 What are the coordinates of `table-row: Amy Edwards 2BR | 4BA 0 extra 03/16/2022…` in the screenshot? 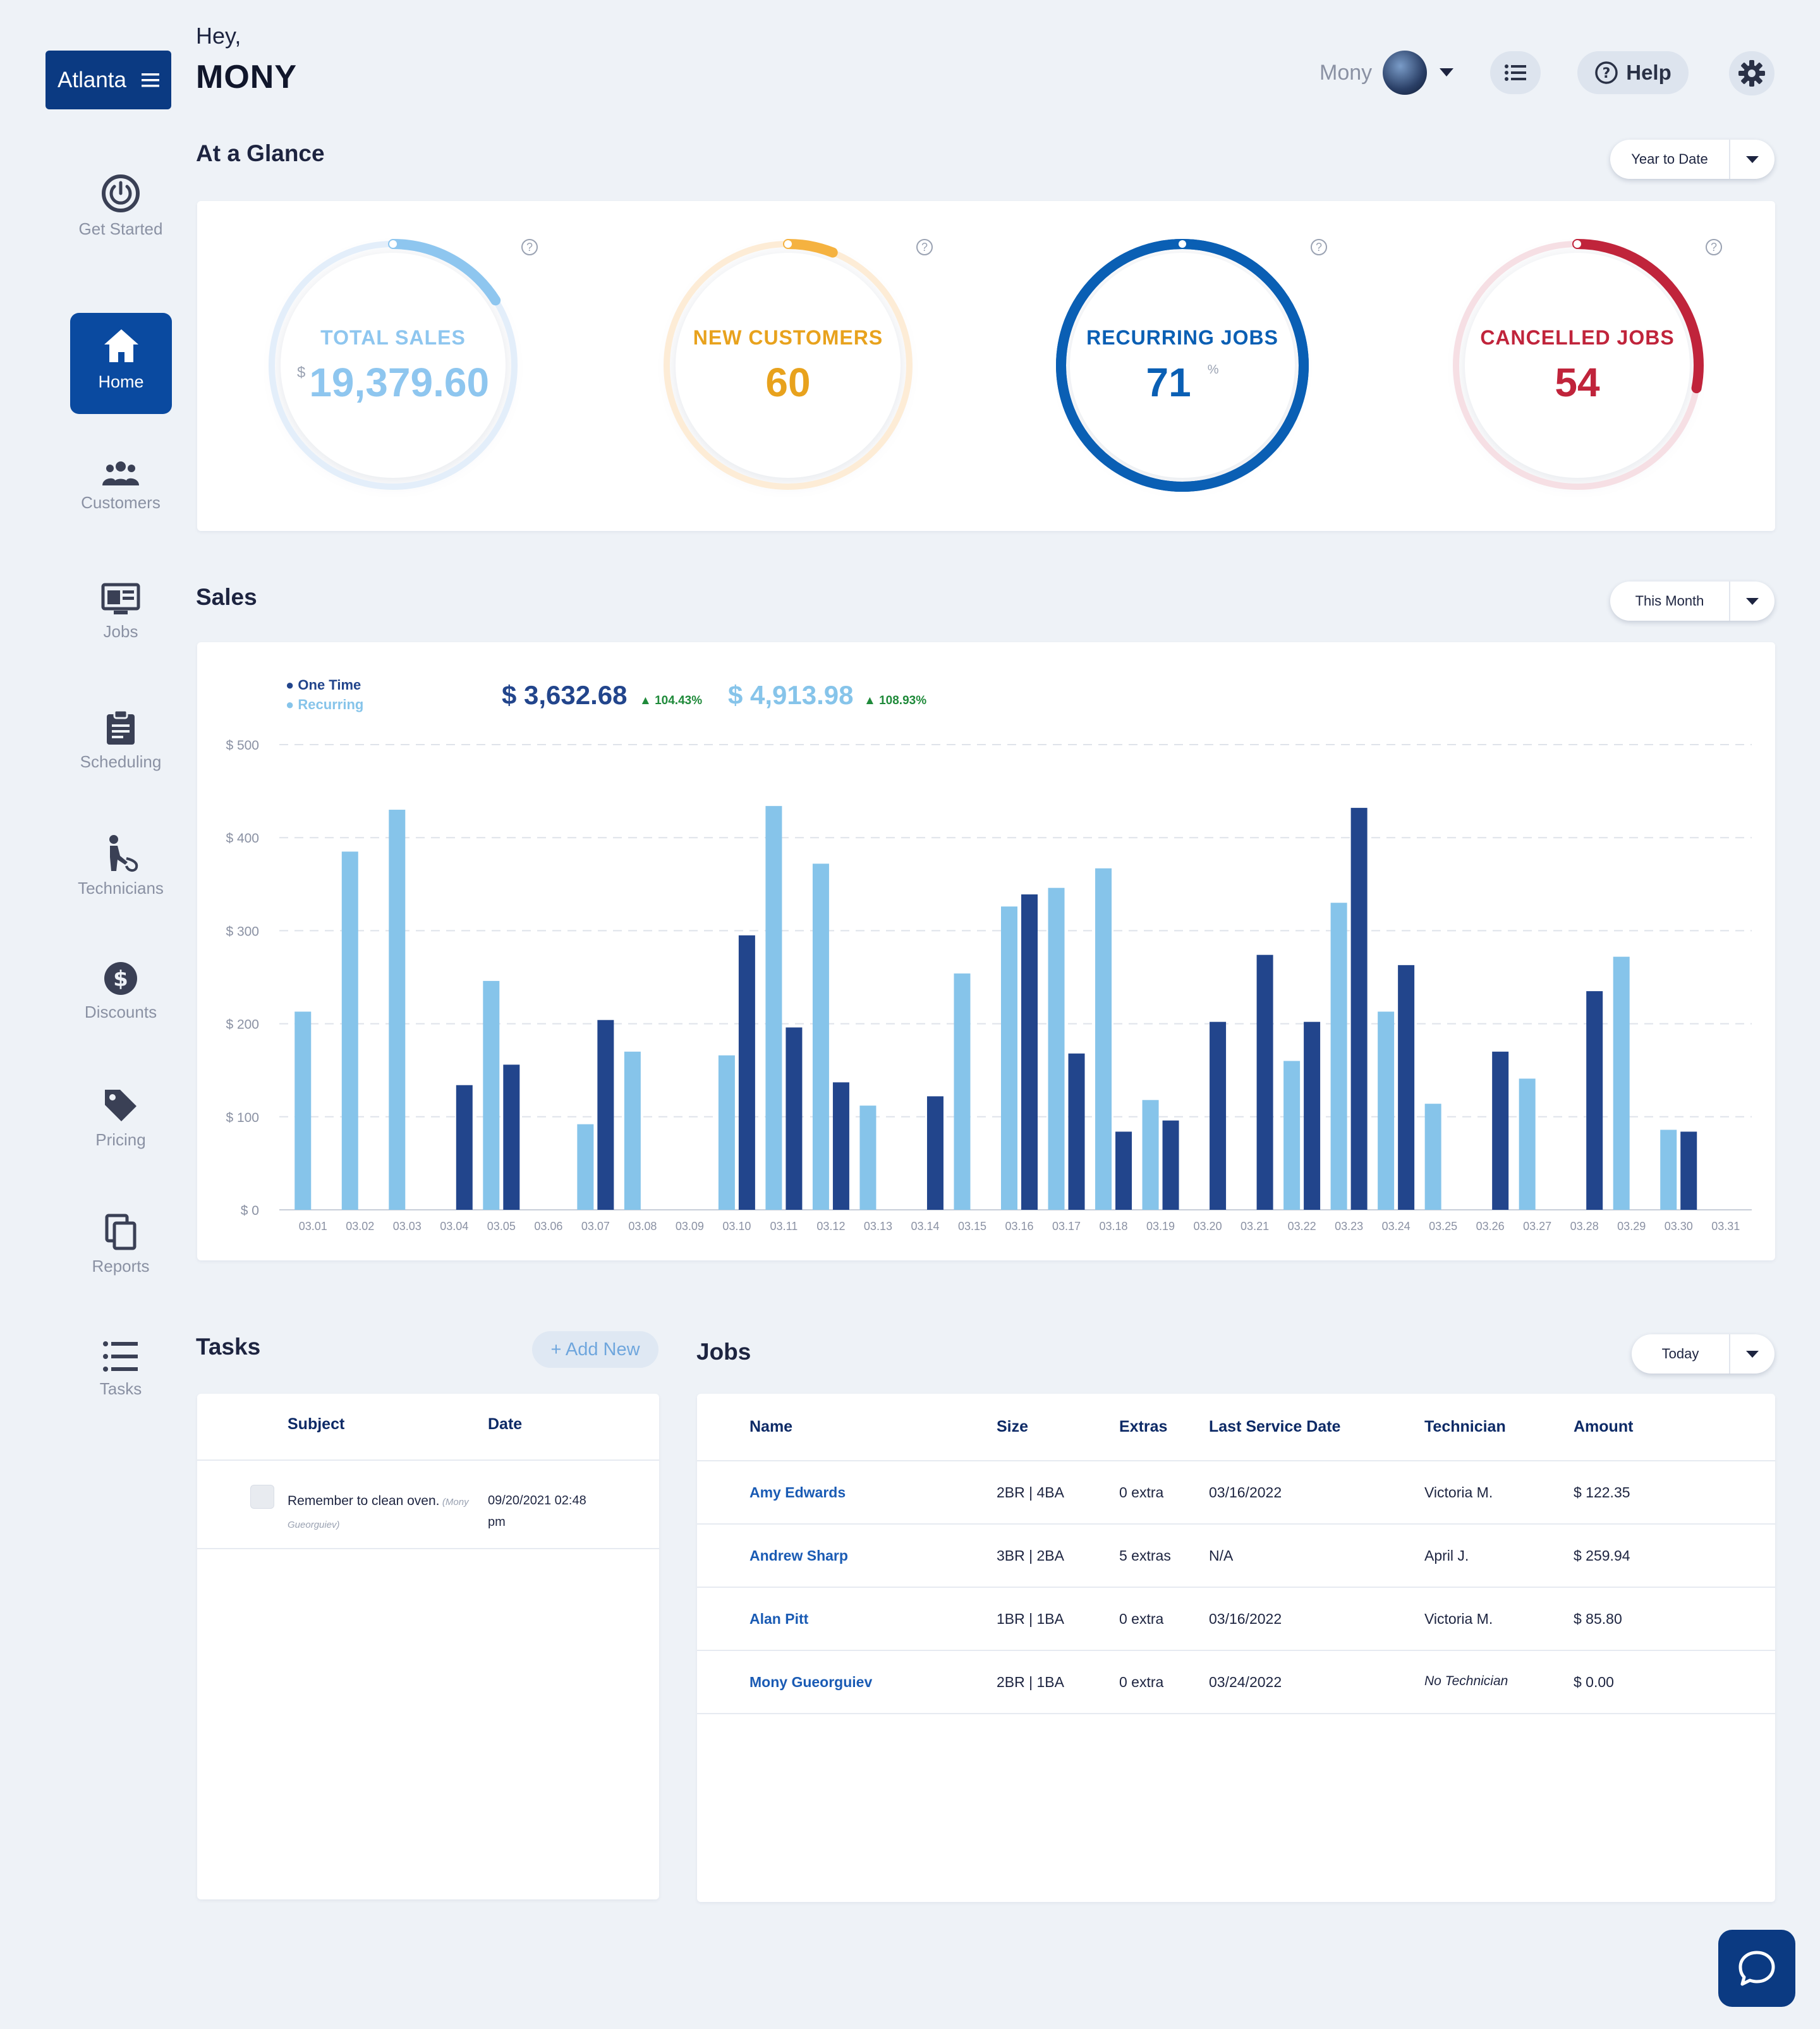 It's located at (1236, 1492).